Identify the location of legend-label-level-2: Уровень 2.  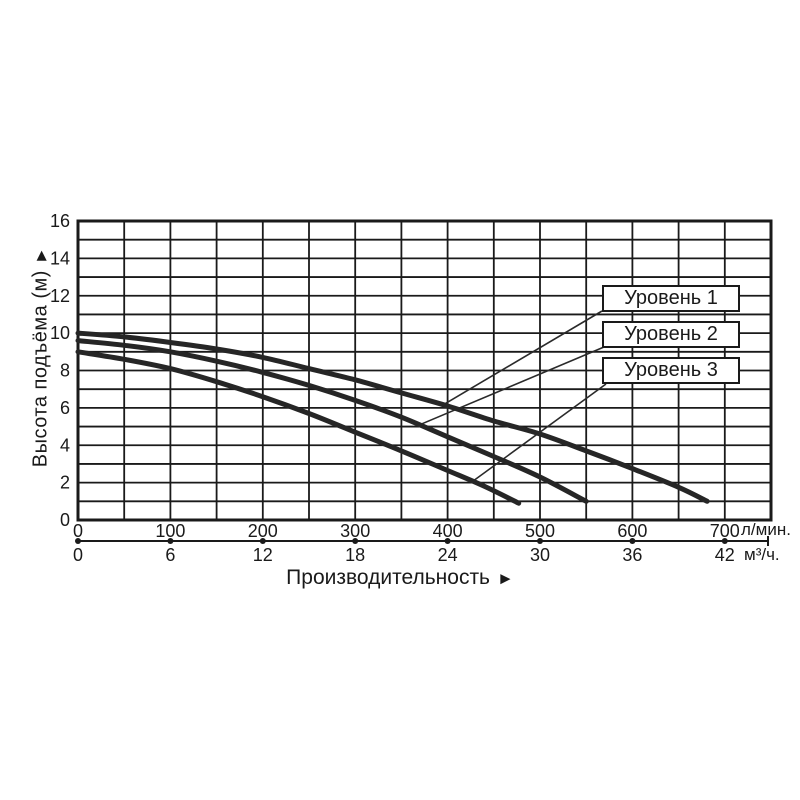
(671, 334).